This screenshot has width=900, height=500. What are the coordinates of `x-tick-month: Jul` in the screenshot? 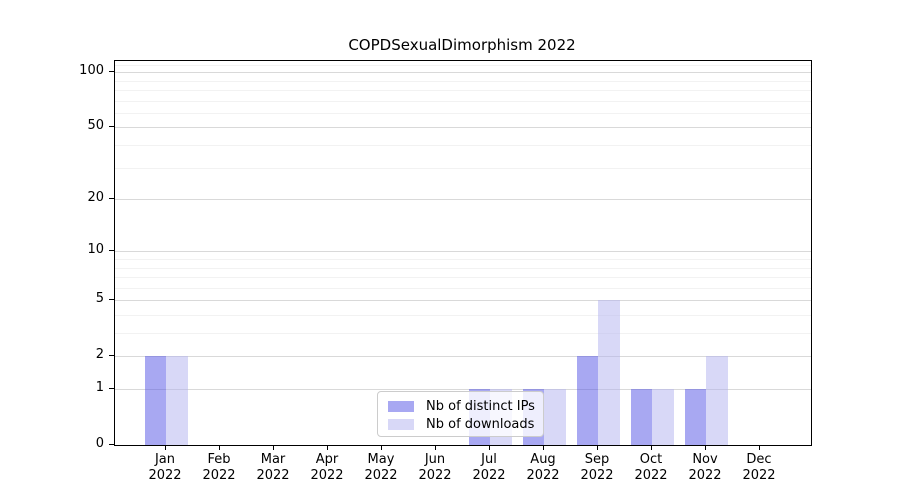 It's located at (489, 459).